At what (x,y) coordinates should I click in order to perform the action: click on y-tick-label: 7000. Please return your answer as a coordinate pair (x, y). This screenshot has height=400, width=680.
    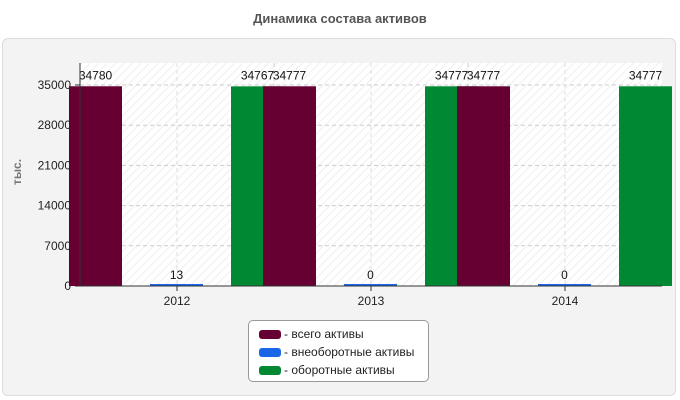
    Looking at the image, I should click on (57, 246).